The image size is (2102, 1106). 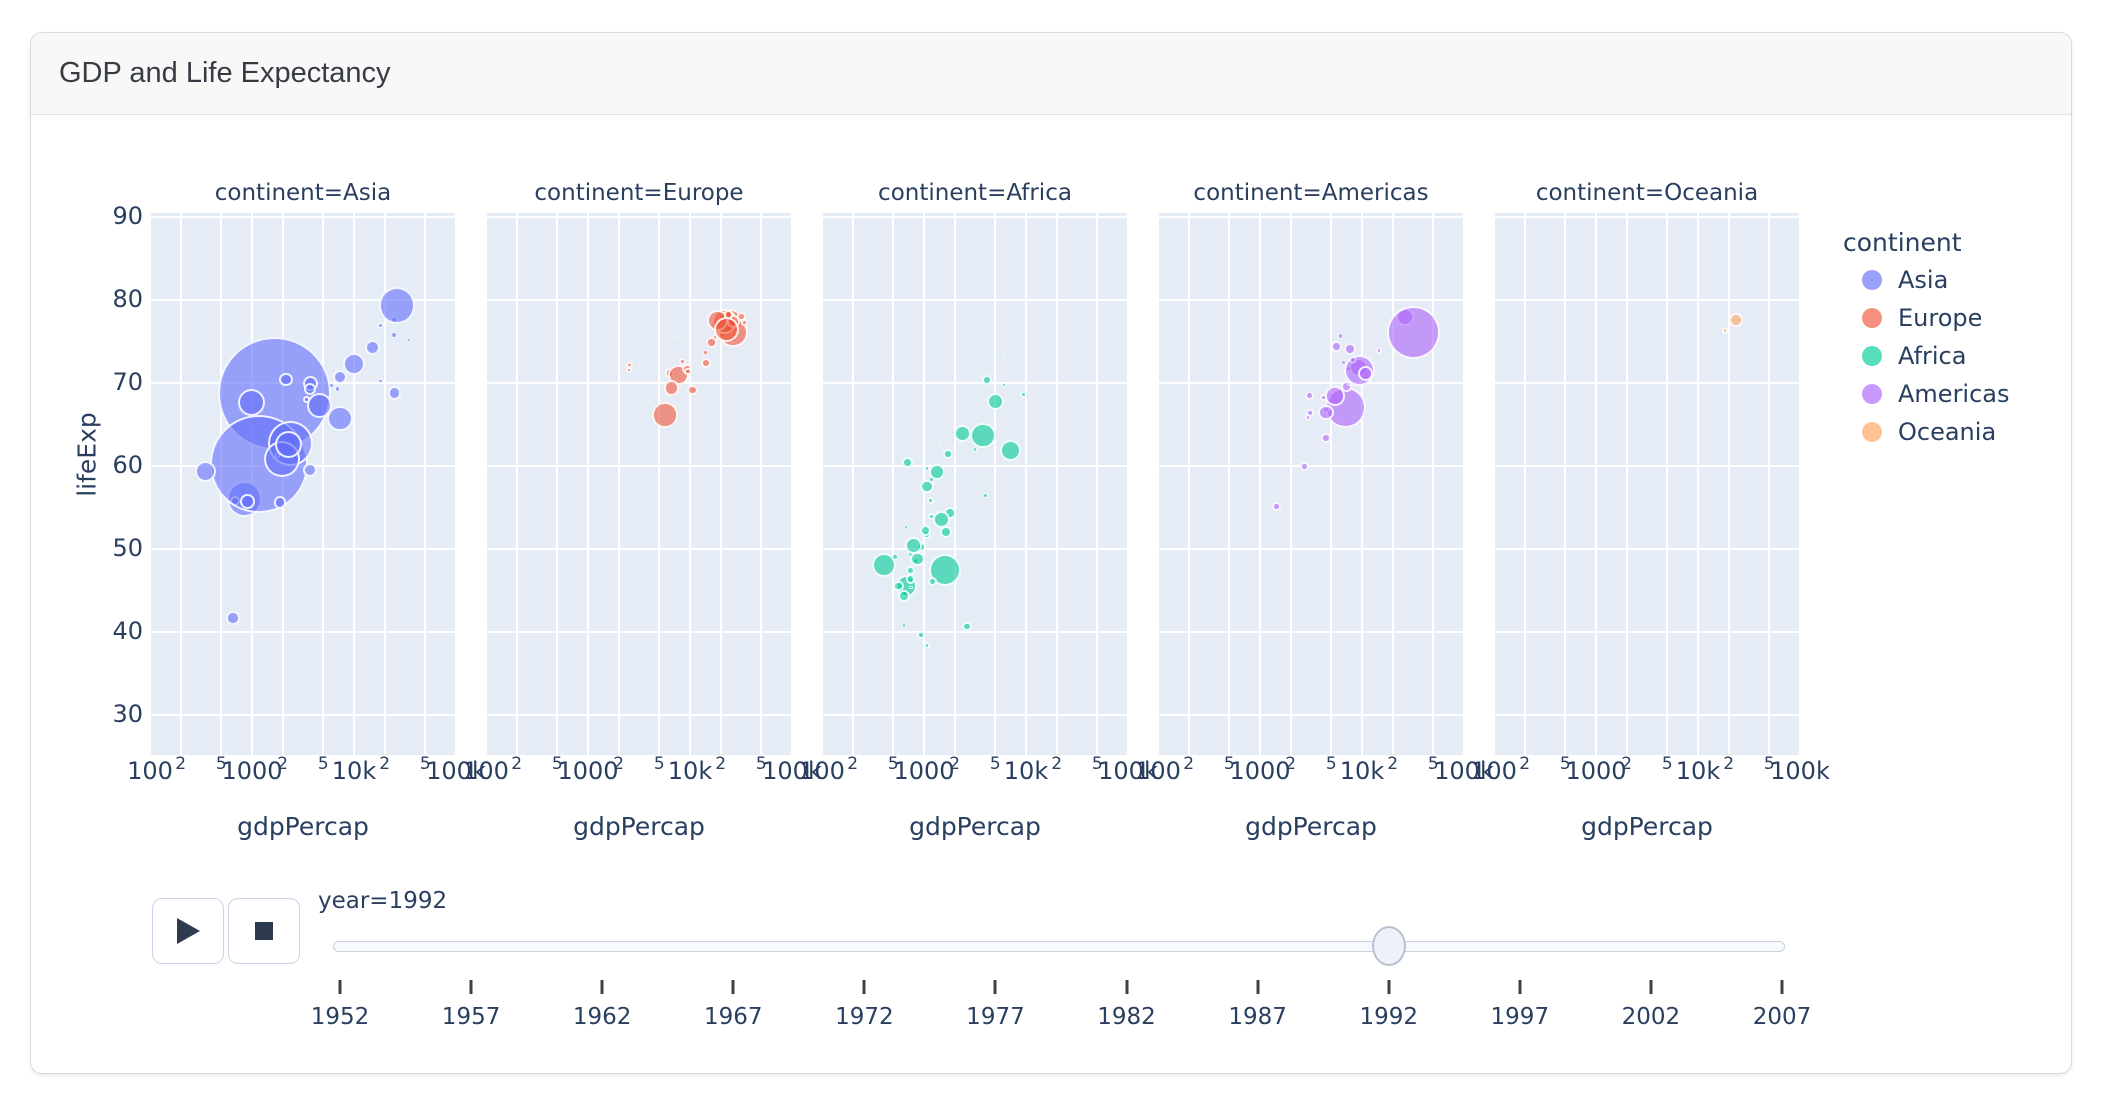 I want to click on bubble-syria, so click(x=310, y=389).